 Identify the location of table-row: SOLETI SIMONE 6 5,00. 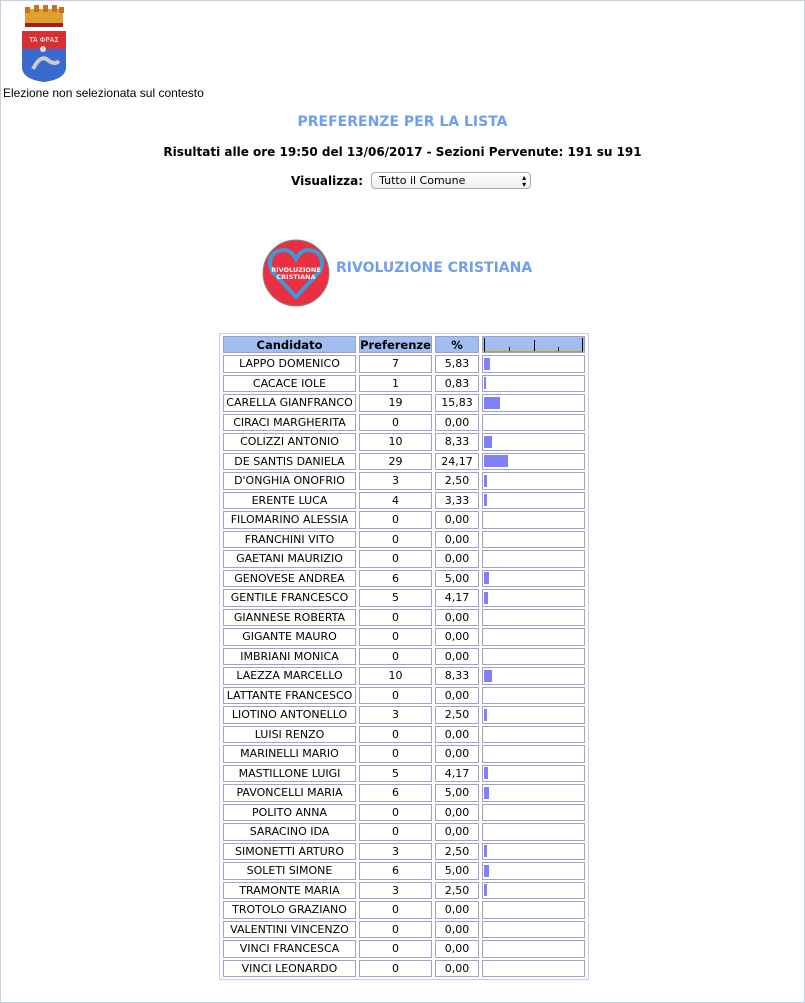
(404, 871).